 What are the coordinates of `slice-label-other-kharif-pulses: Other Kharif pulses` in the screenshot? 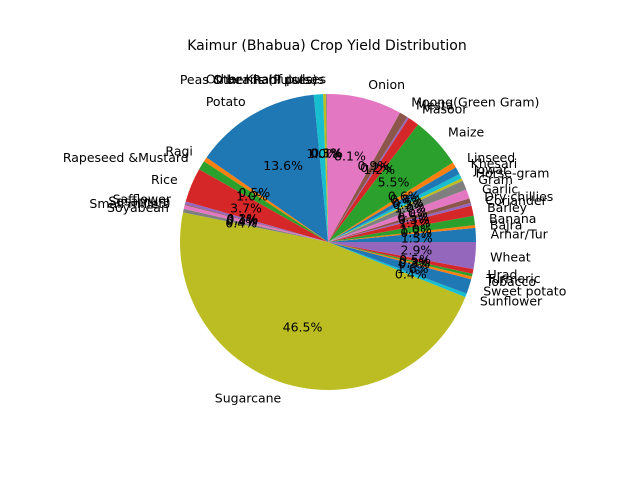 It's located at (266, 79).